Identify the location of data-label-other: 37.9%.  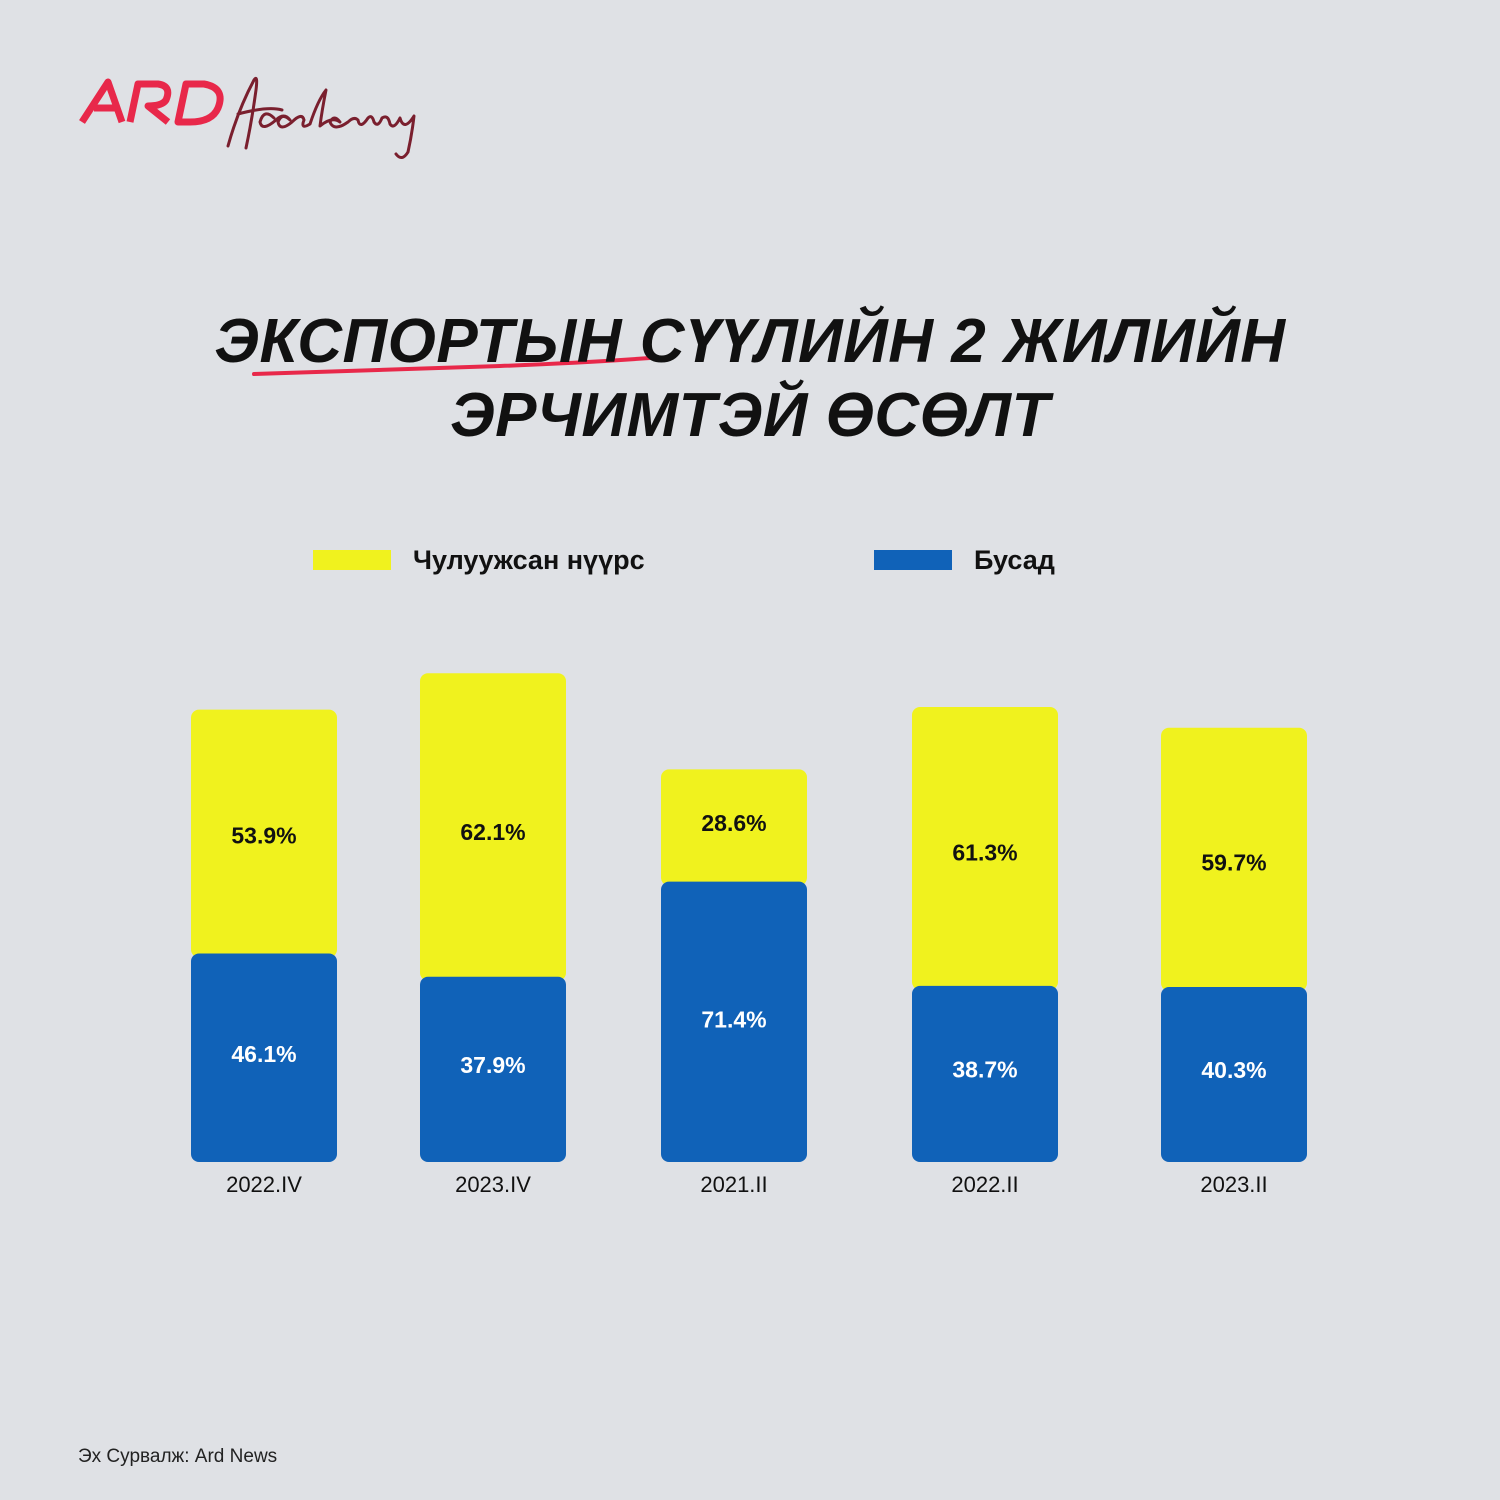
(492, 1065).